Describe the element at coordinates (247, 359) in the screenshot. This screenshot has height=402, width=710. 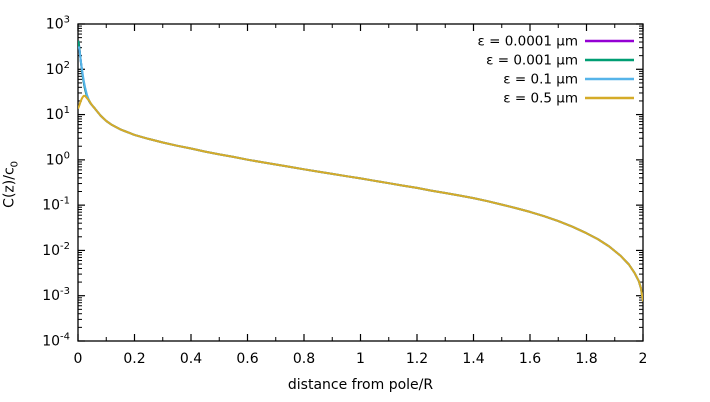
I see `x-tick-label: 0.6` at that location.